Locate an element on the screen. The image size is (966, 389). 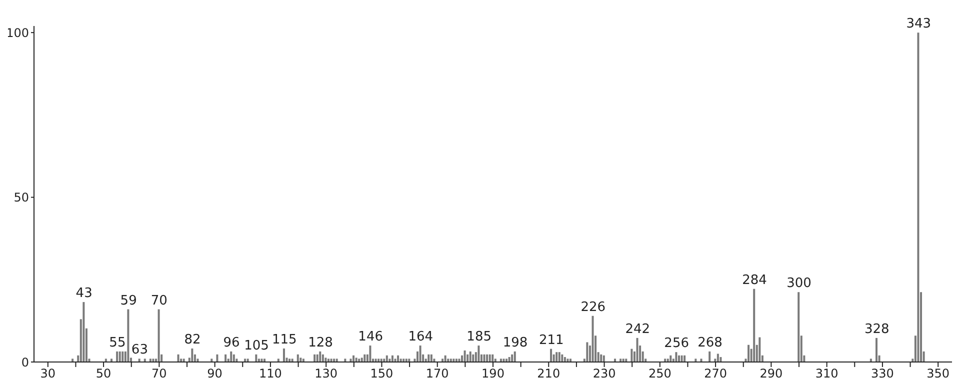
annotation: 59 is located at coordinates (128, 300).